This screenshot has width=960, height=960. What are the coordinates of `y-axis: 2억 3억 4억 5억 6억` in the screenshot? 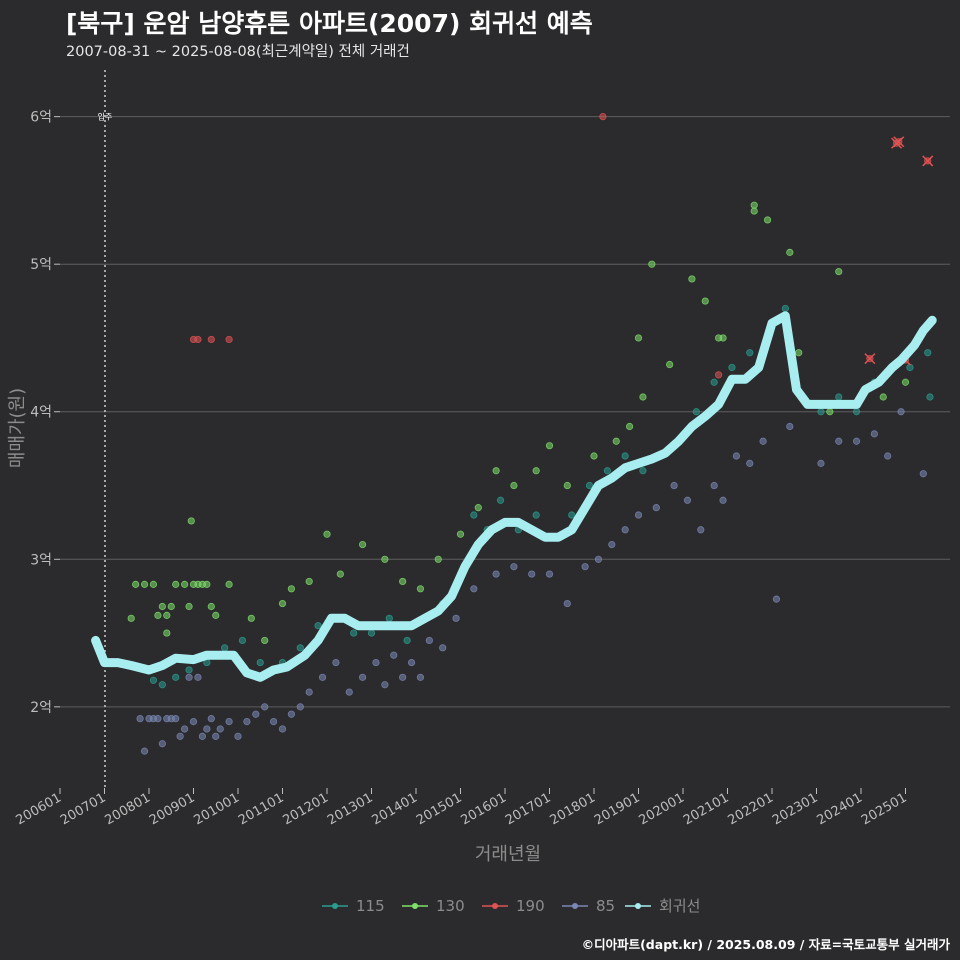 It's located at (45, 413).